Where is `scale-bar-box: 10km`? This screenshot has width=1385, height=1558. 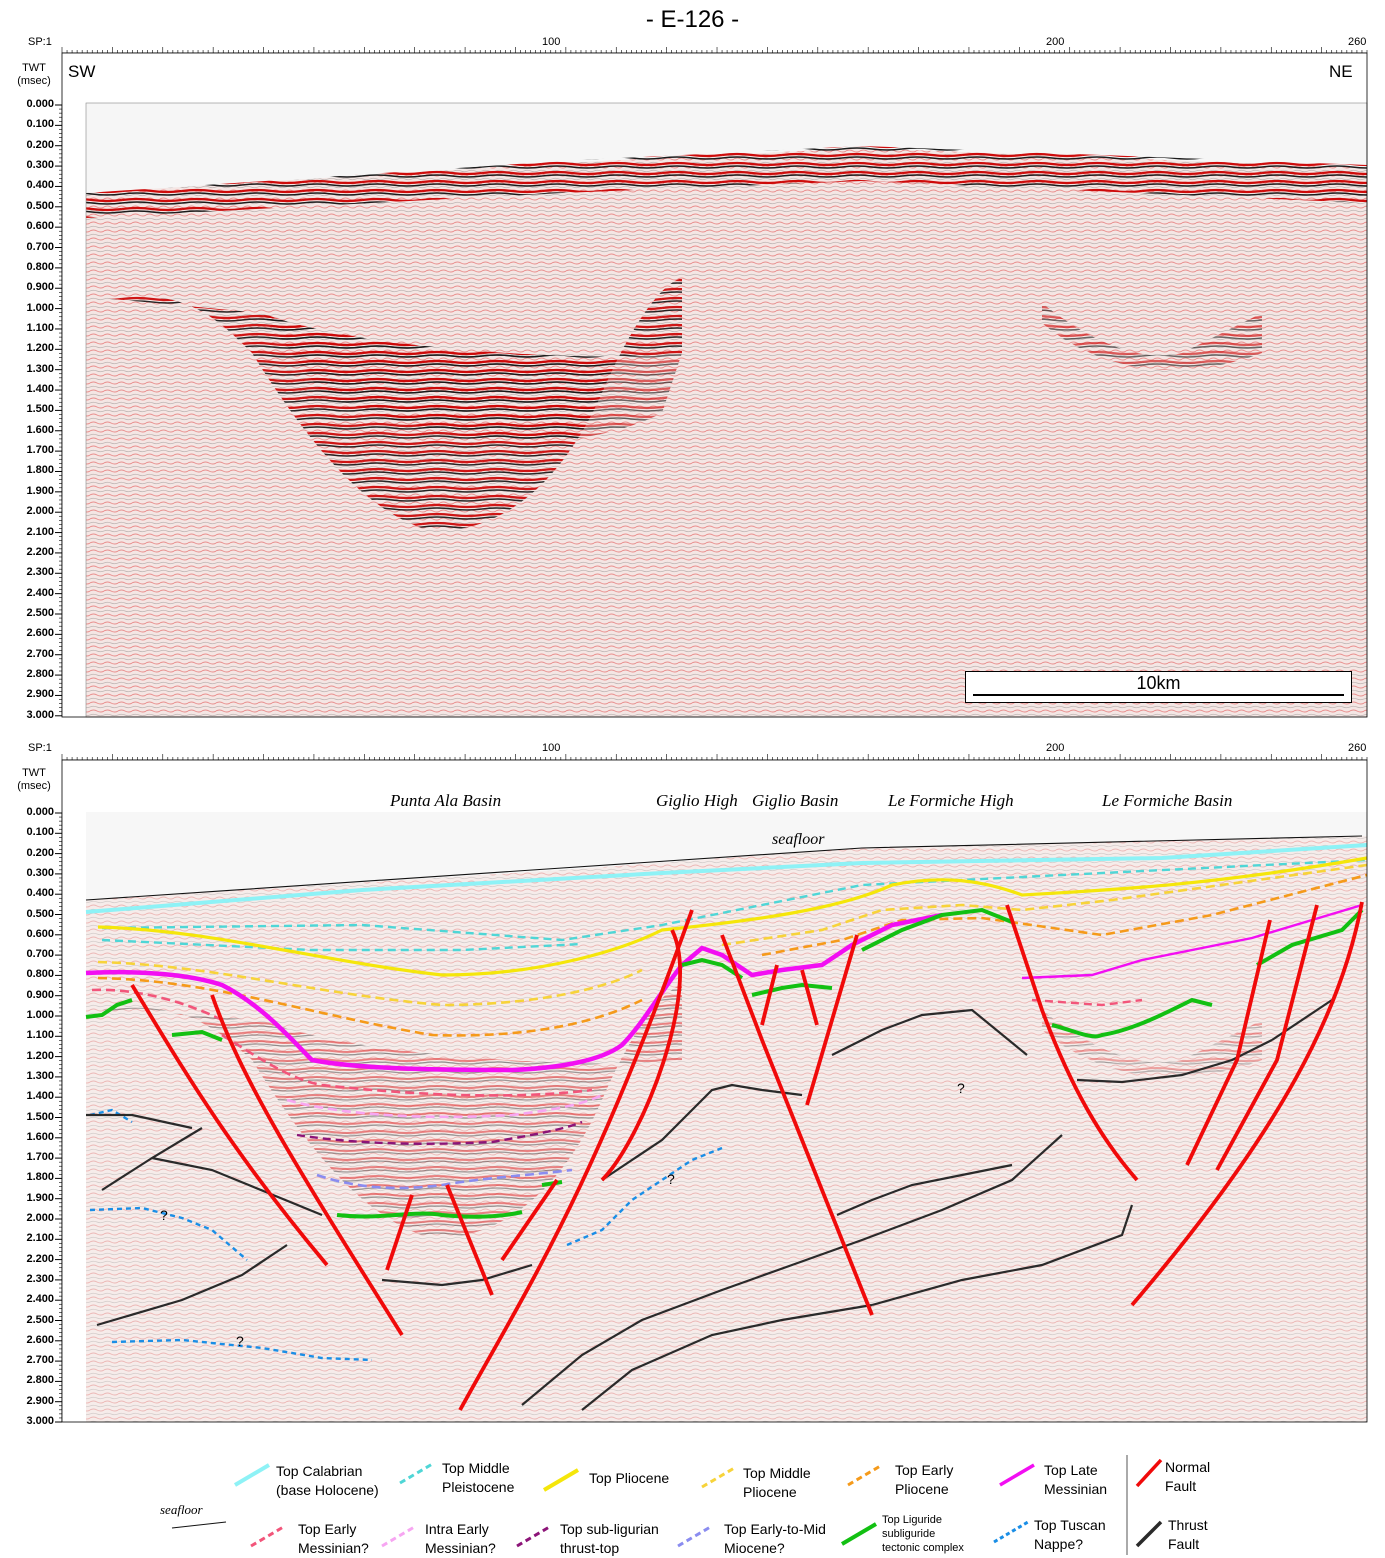
scale-bar-box: 10km is located at coordinates (1158, 687).